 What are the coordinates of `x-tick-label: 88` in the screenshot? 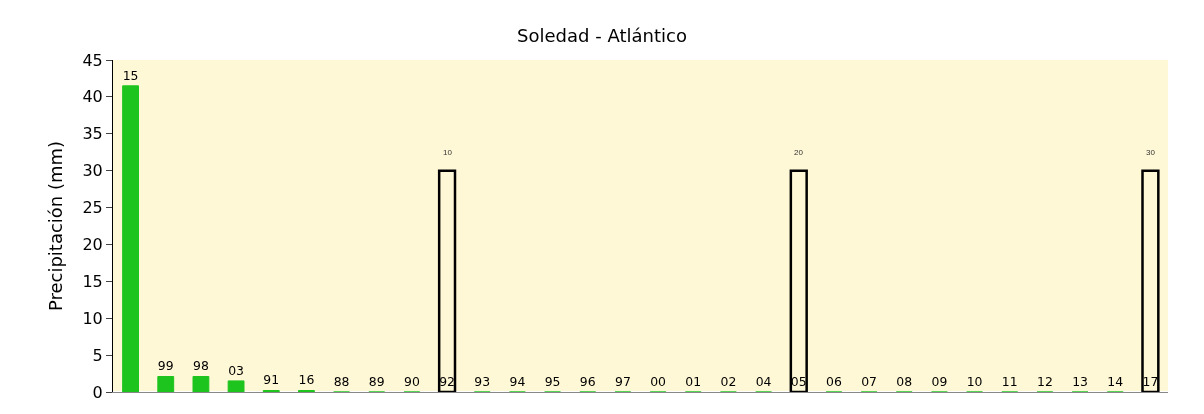 It's located at (341, 381).